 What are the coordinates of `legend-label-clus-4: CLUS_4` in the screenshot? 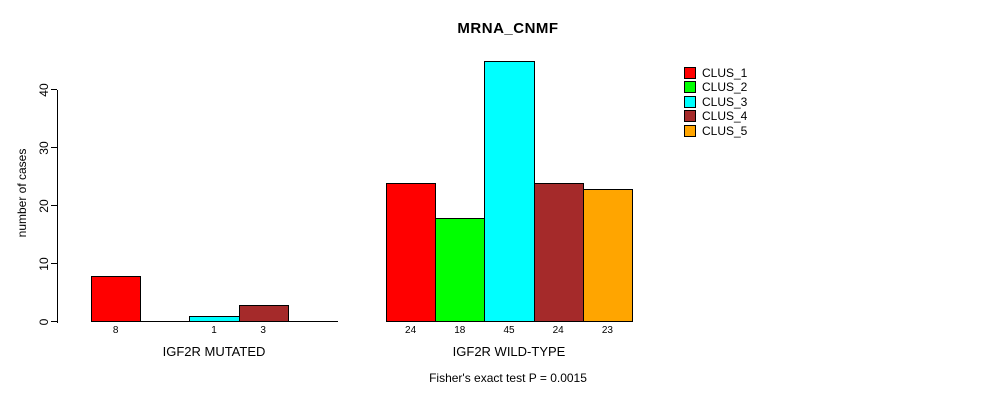 It's located at (725, 116).